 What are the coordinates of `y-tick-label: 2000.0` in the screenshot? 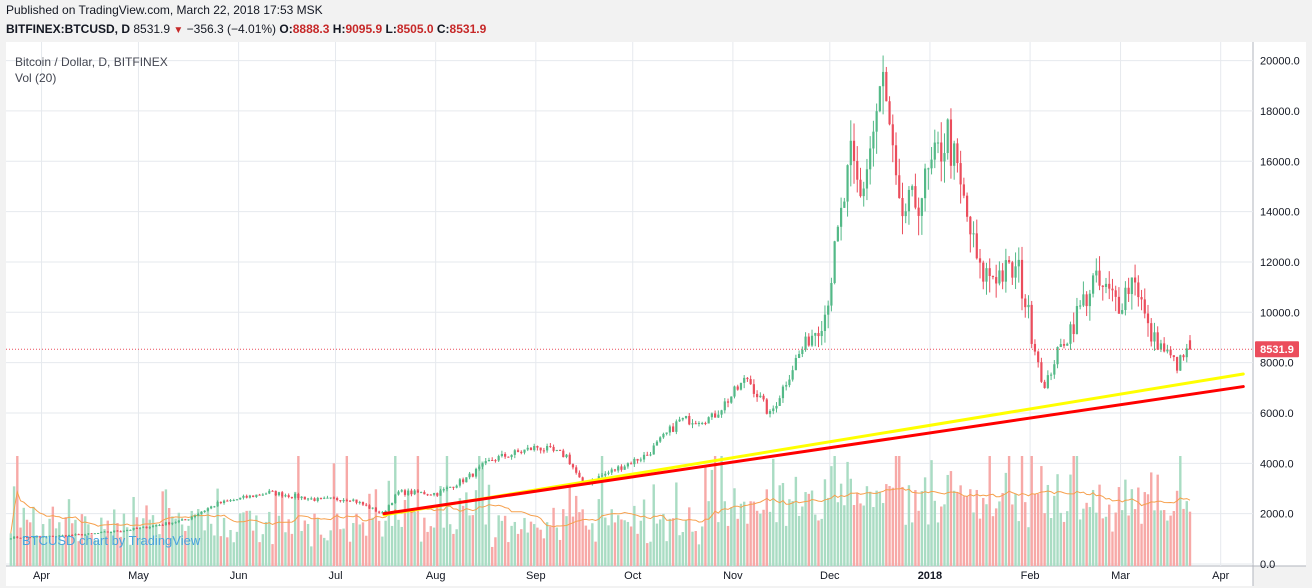 It's located at (1277, 515).